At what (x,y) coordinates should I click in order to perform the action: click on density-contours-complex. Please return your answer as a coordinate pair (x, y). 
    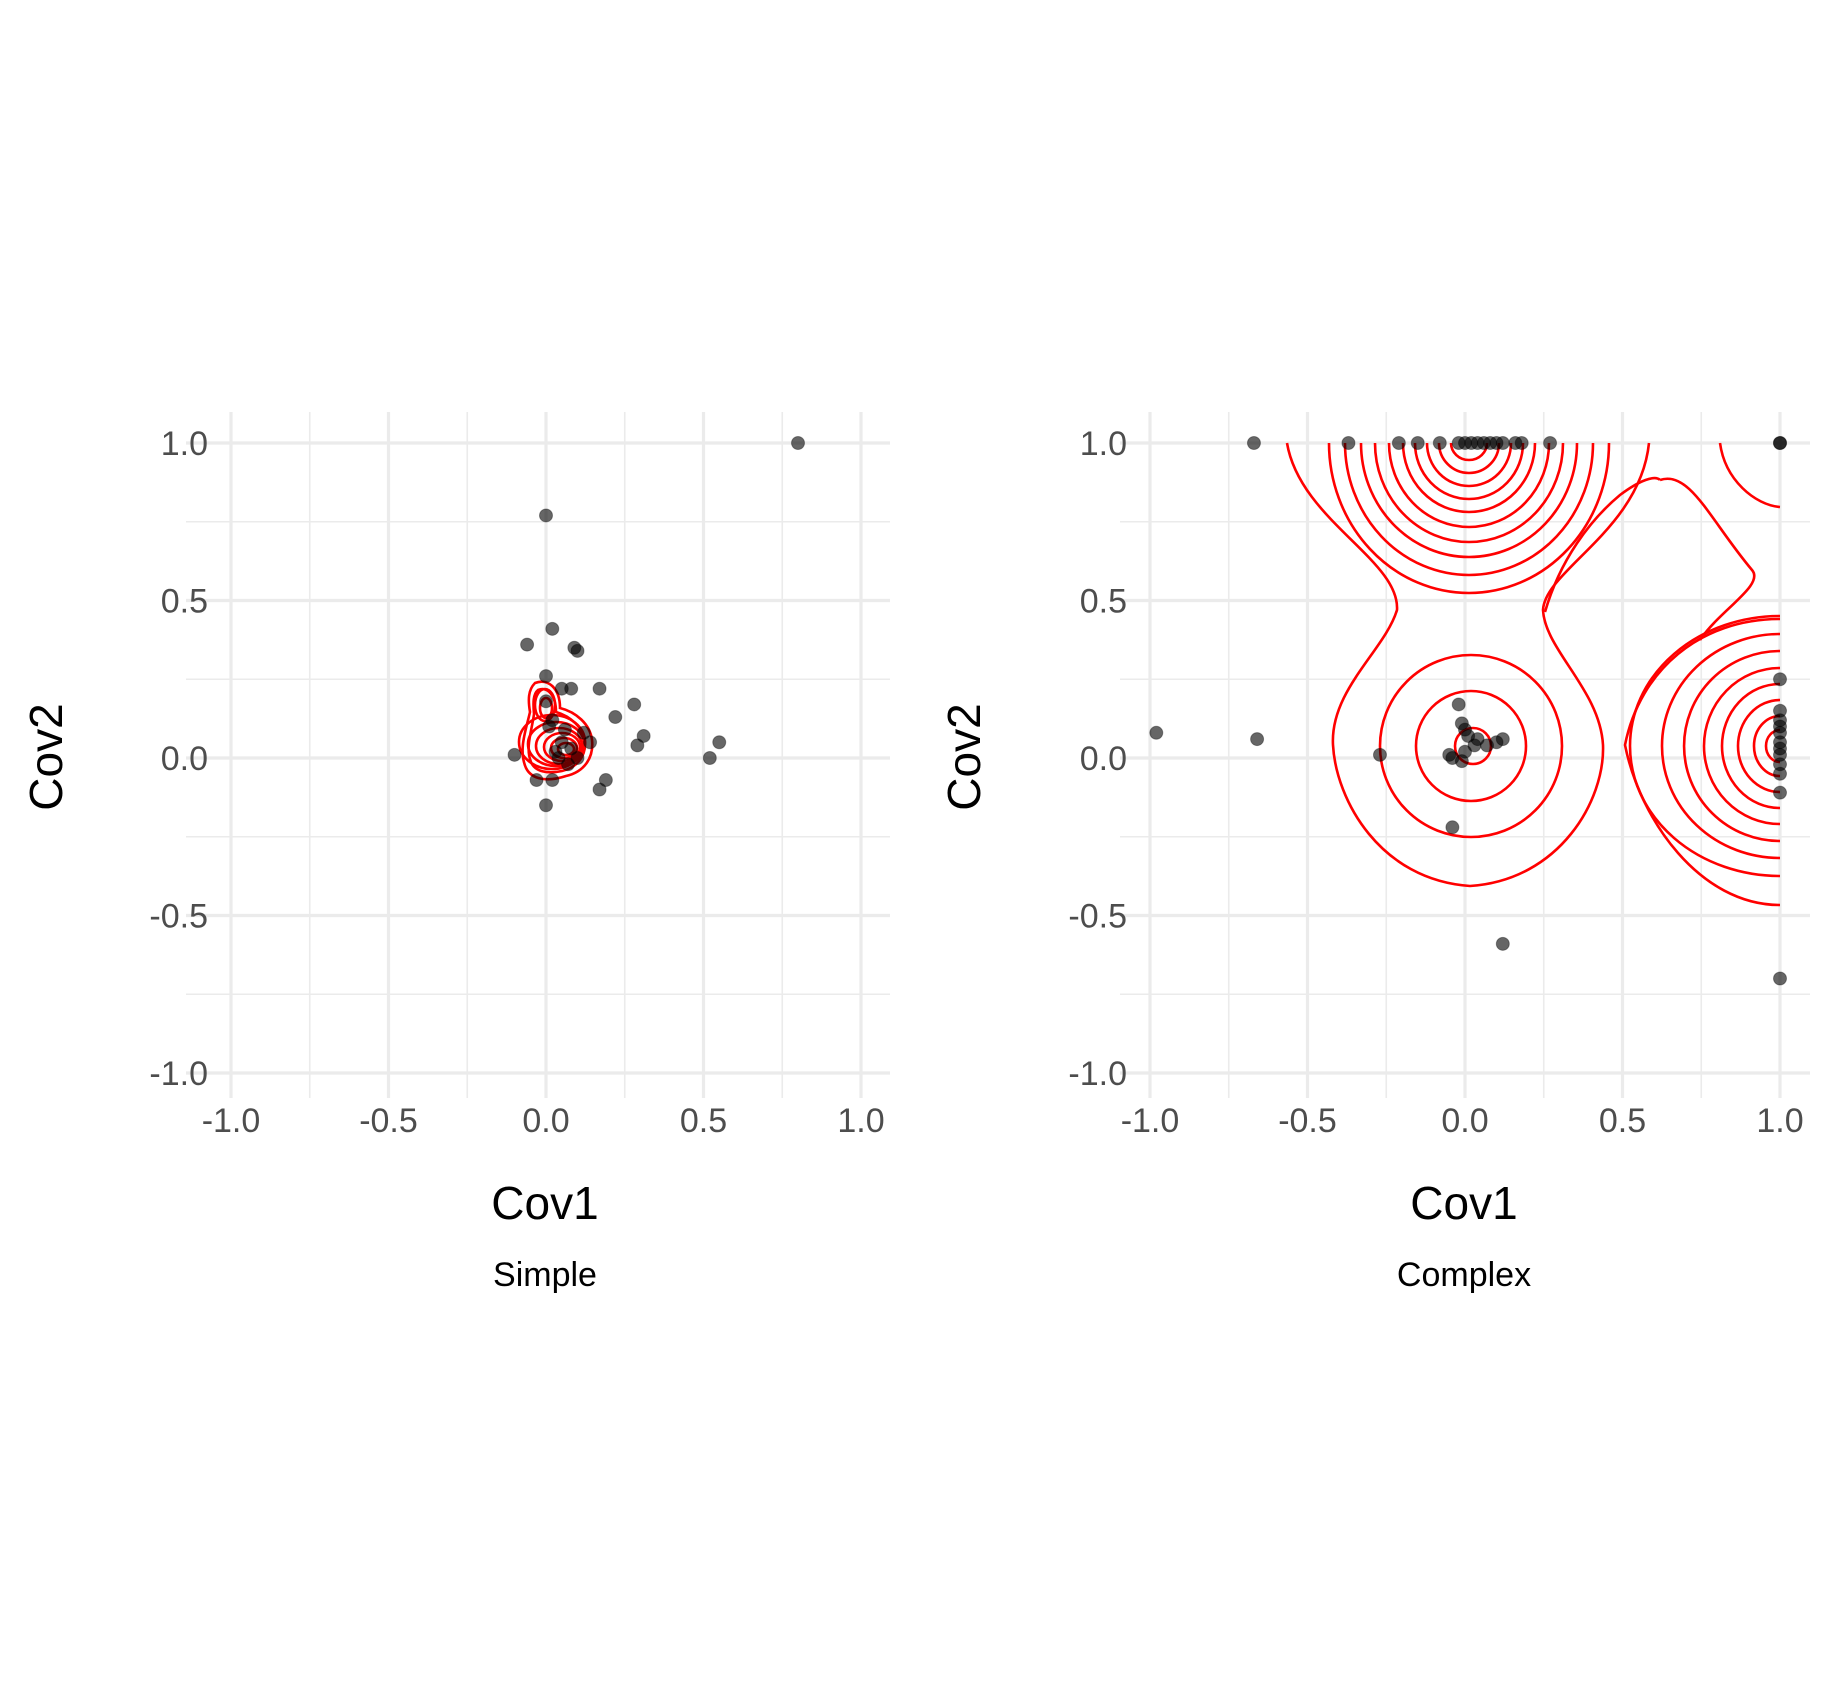
    Looking at the image, I should click on (1533, 674).